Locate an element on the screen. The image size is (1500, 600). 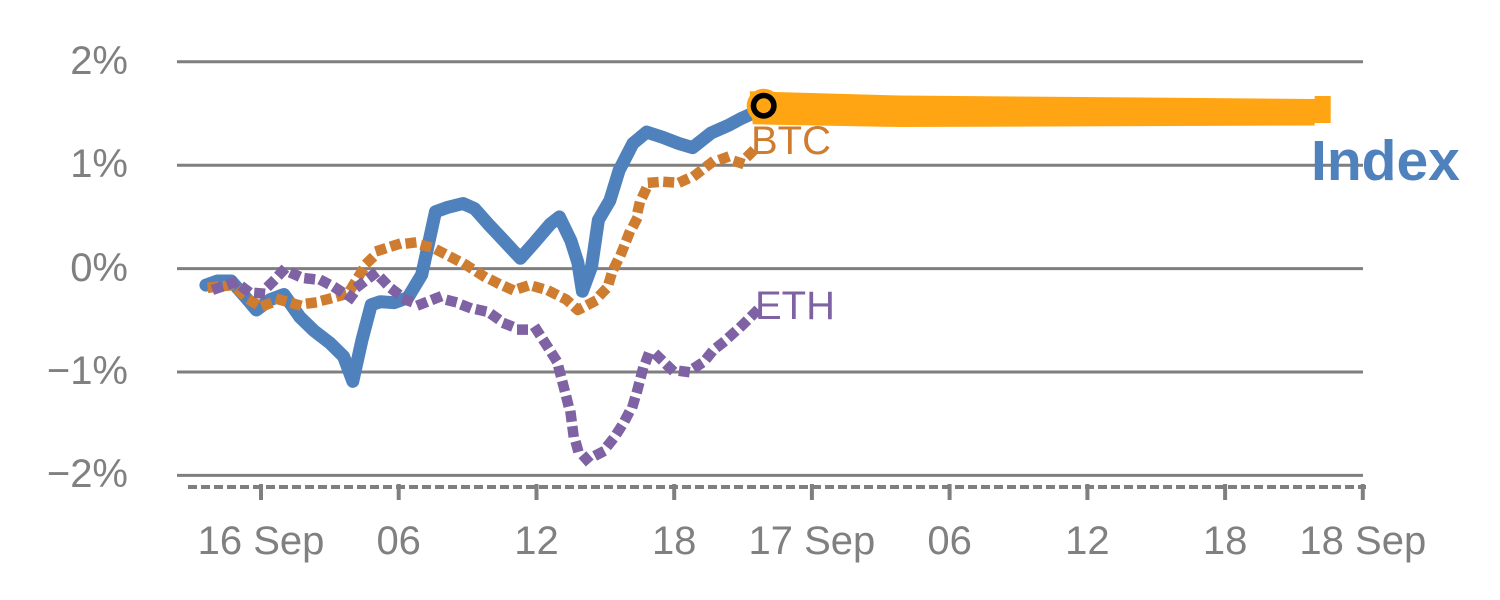
y-tick-label: −2% is located at coordinates (87, 474).